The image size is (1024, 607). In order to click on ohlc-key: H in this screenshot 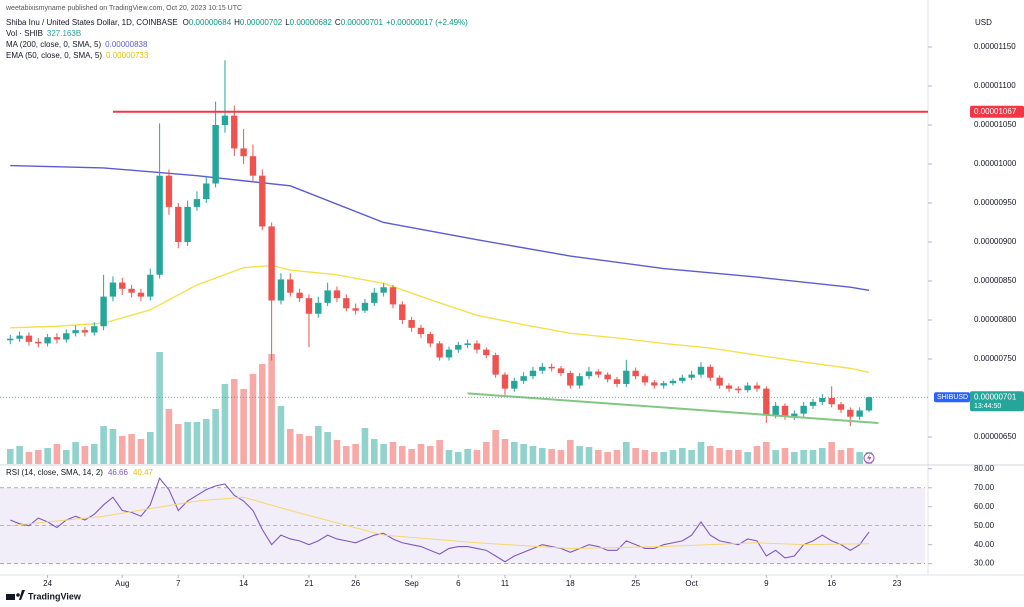, I will do `click(237, 22)`.